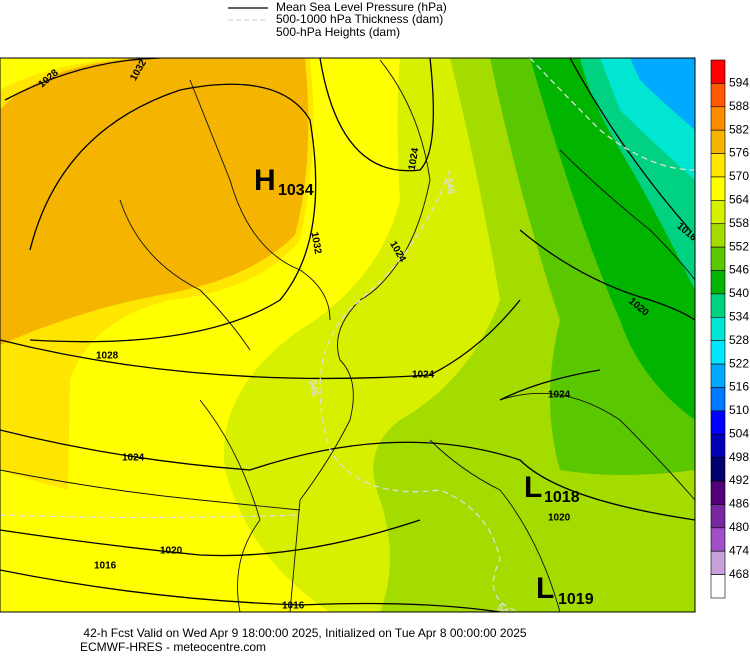 This screenshot has height=661, width=750. I want to click on legend-item: 500-1000 hPa Thickness (dam), so click(359, 19).